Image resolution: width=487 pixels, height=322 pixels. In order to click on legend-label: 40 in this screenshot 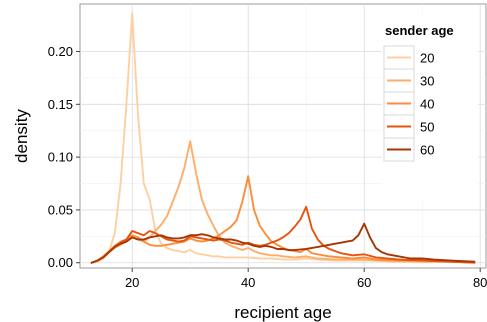, I will do `click(427, 104)`.